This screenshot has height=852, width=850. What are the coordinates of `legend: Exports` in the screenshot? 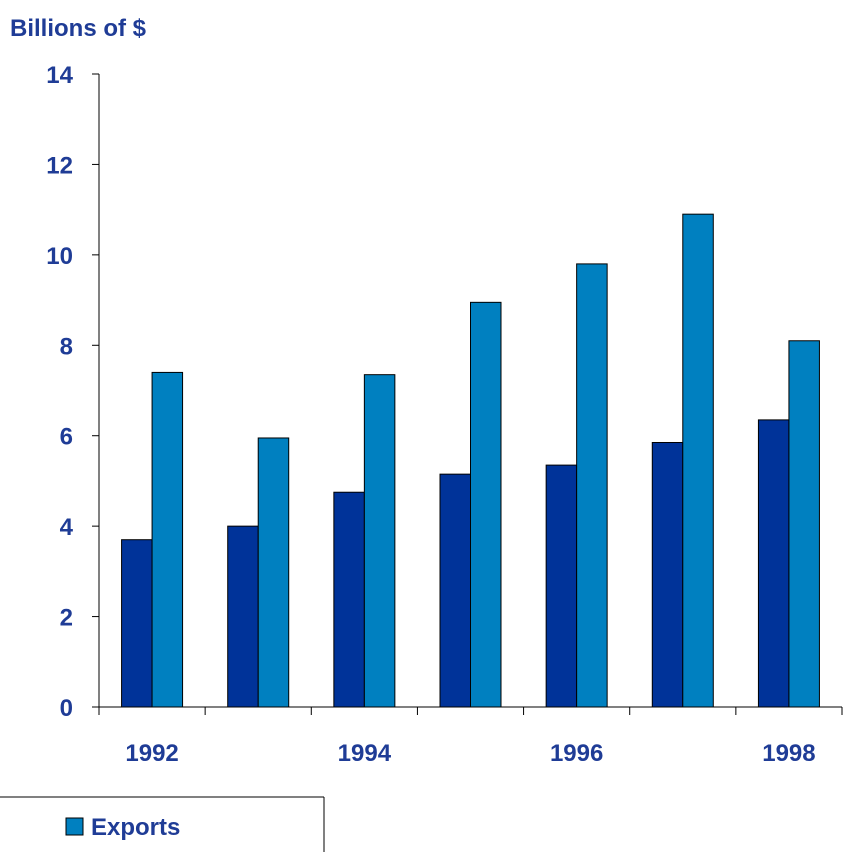 It's located at (162, 824).